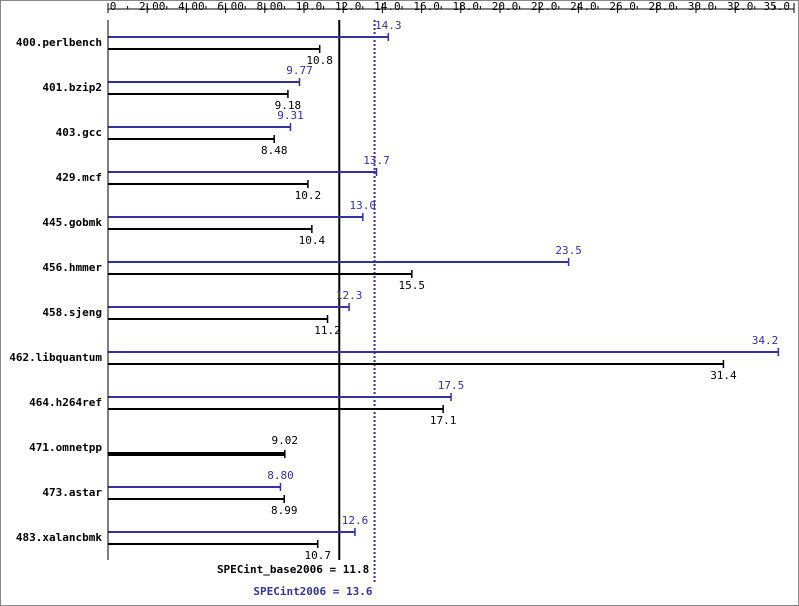  I want to click on value-label: 8.80, so click(280, 475).